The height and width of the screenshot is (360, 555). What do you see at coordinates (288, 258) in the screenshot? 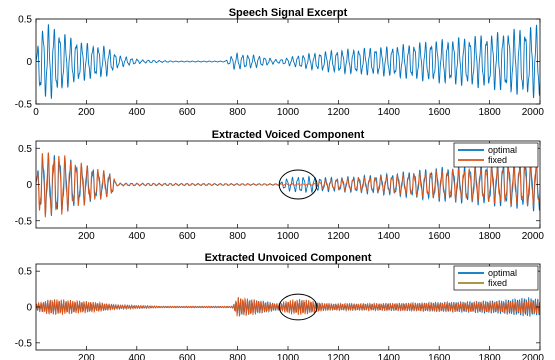
I see `chart-title: Extracted Unvoiced Component` at bounding box center [288, 258].